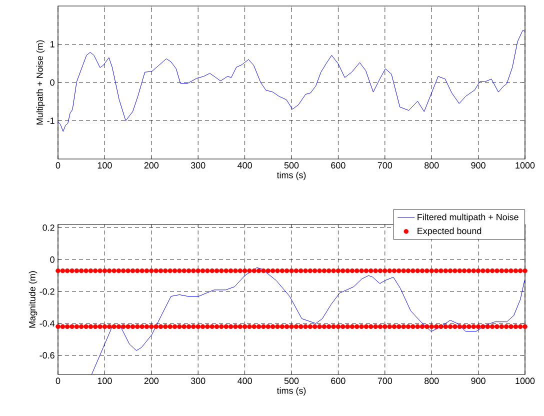 Image resolution: width=544 pixels, height=416 pixels. I want to click on y-tick-label: 1, so click(52, 44).